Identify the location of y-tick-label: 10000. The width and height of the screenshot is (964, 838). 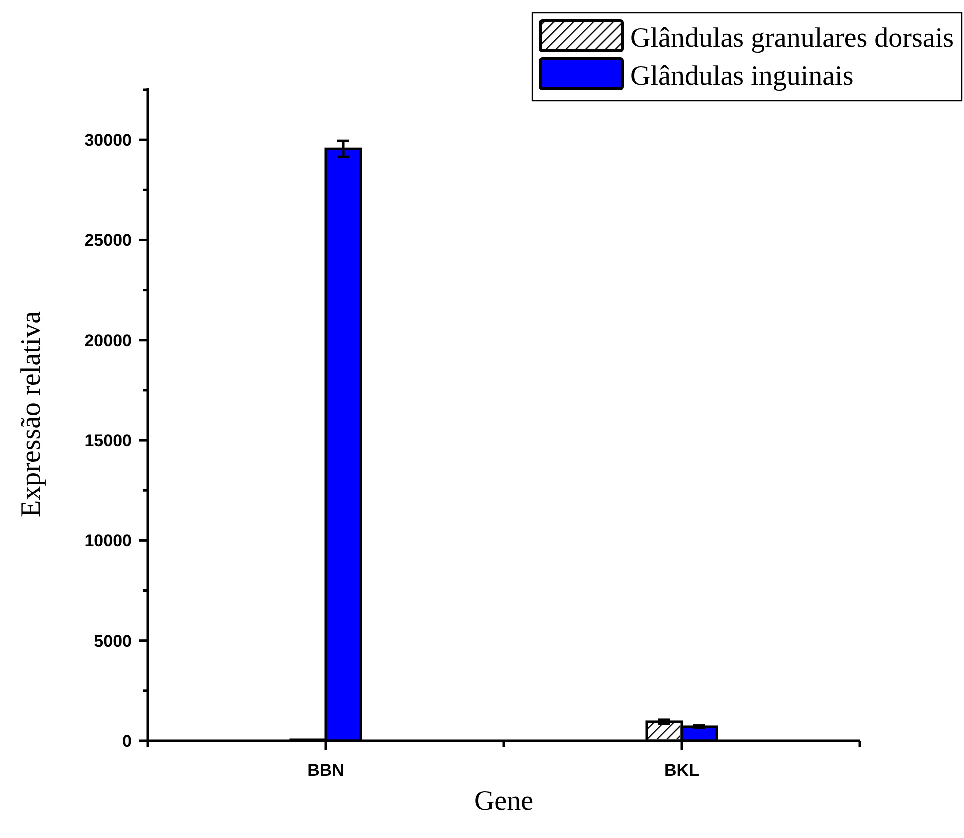
(108, 541).